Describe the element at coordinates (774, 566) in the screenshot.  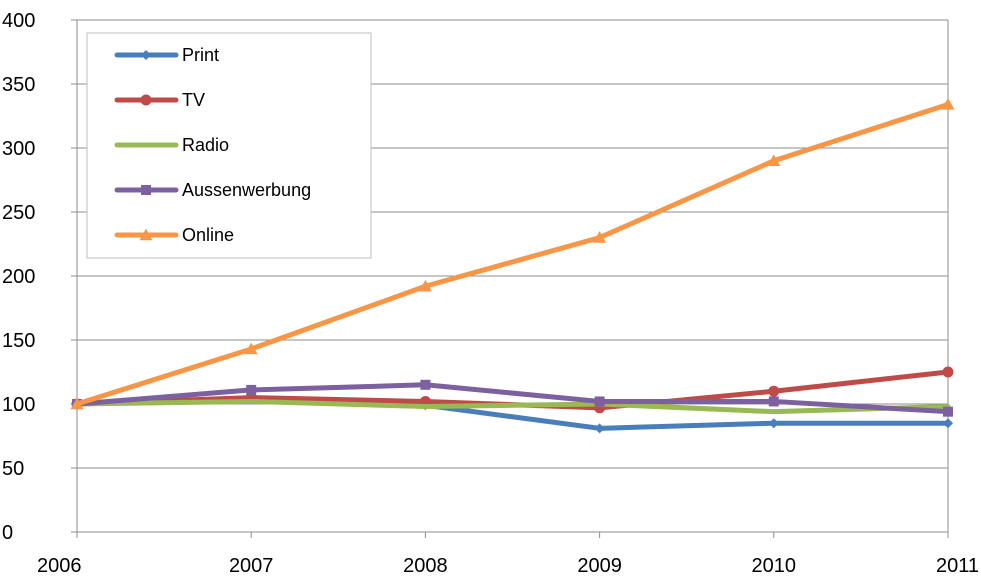
I see `x-tick-label: 2010` at that location.